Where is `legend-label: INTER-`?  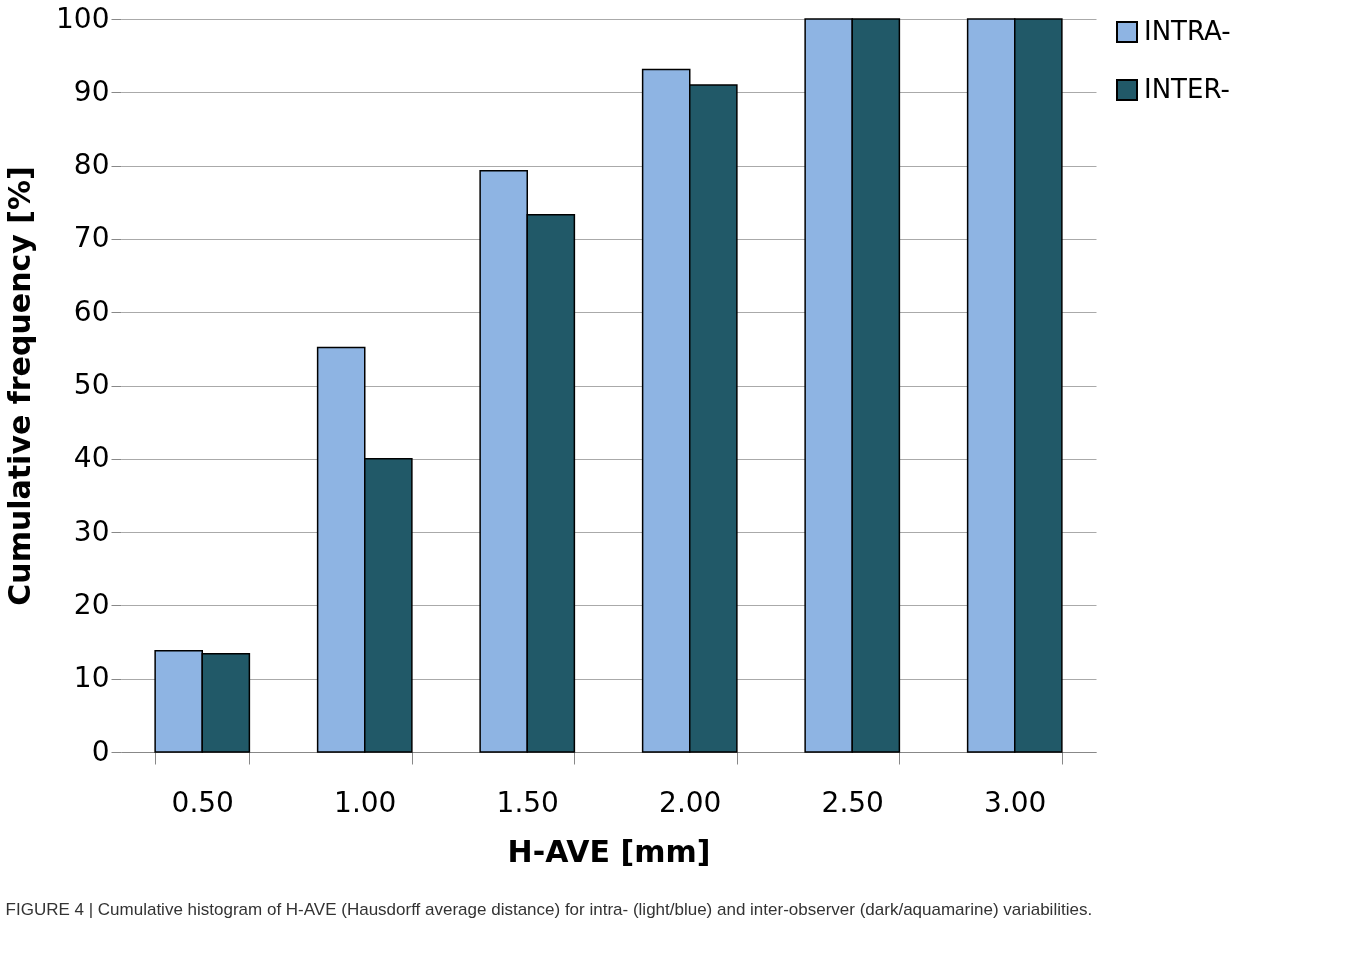 legend-label: INTER- is located at coordinates (1187, 89).